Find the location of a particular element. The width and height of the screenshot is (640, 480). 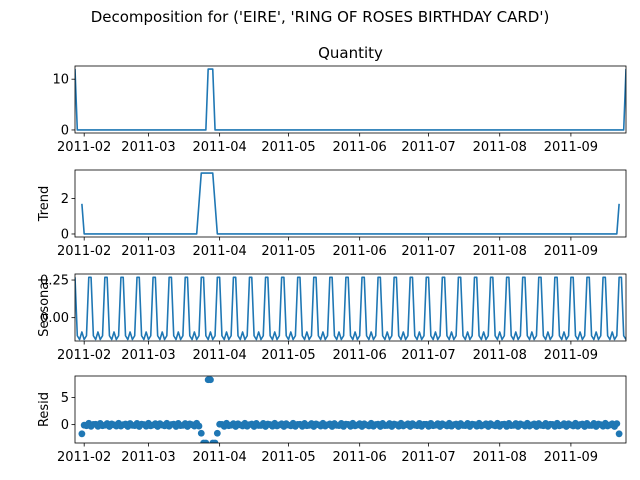

y-tick-label: 5 is located at coordinates (65, 398).